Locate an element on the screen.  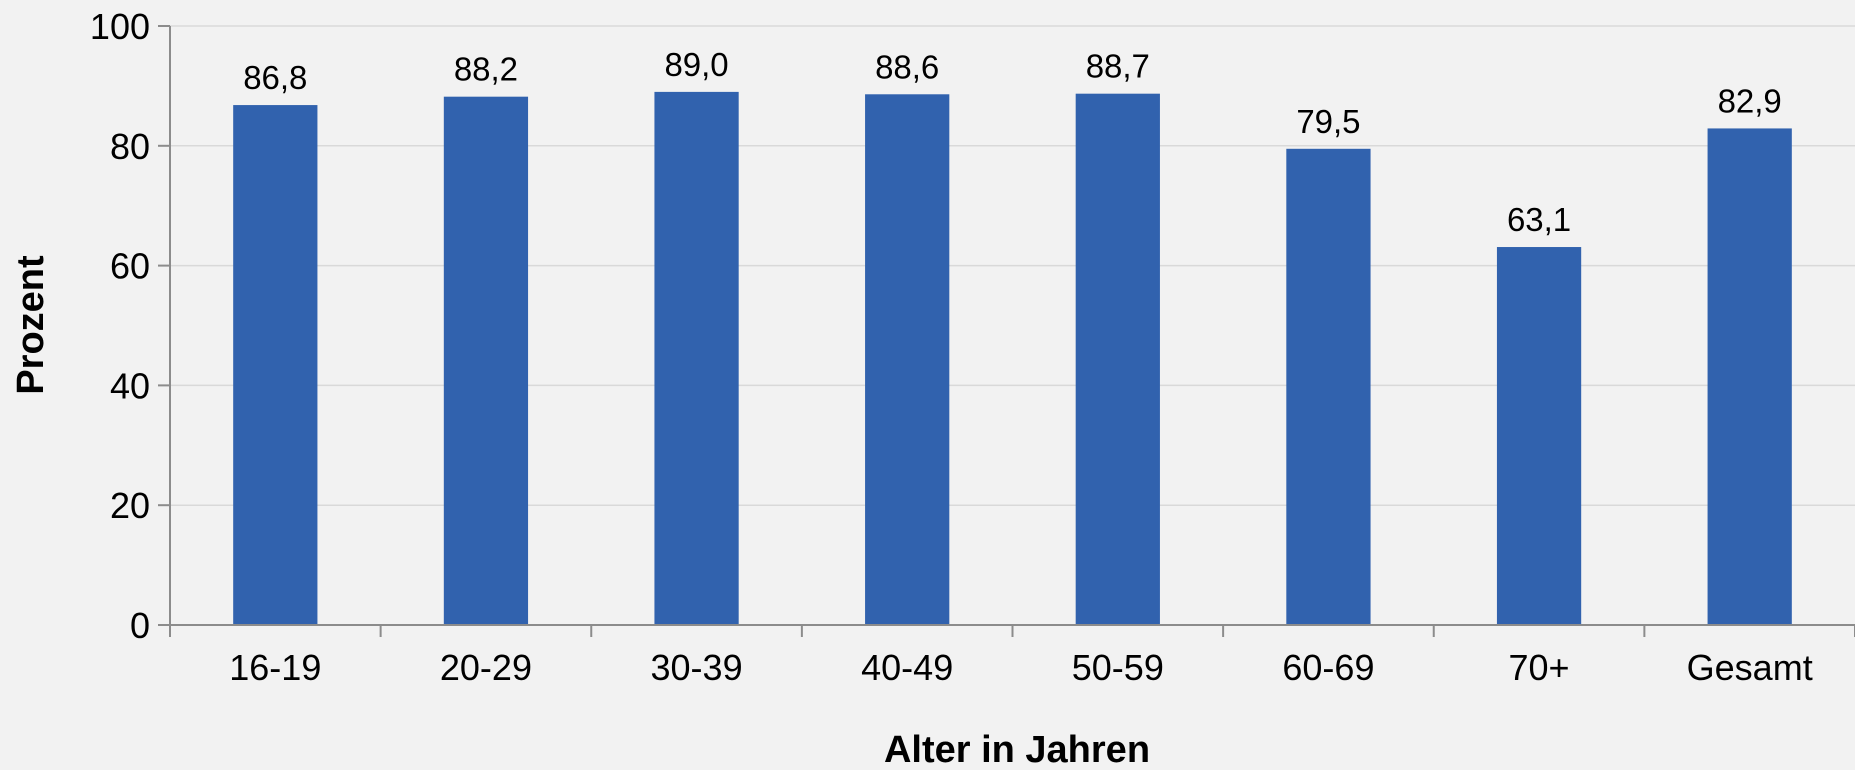
data-label: 79,5 is located at coordinates (1328, 121).